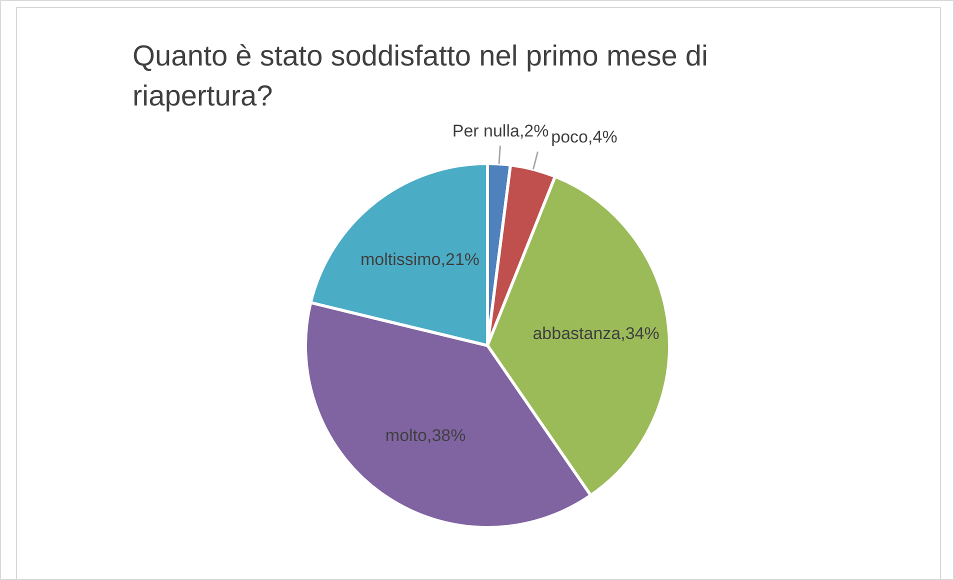 The height and width of the screenshot is (580, 954). Describe the element at coordinates (584, 136) in the screenshot. I see `slice-label: poco,4%` at that location.